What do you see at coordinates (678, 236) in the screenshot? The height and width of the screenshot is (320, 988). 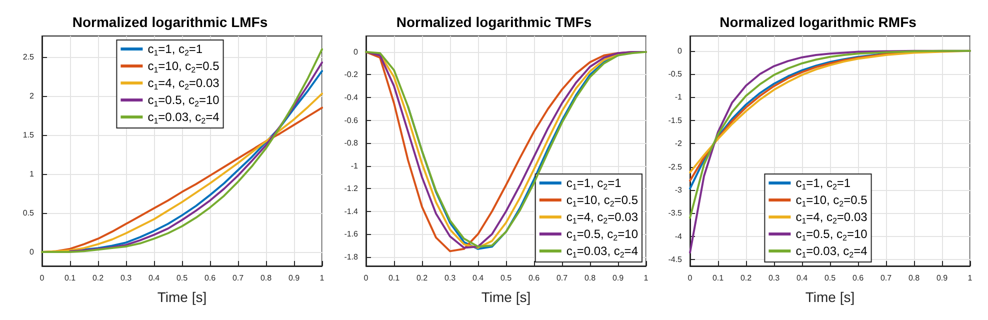 I see `y-tick-label: -4` at bounding box center [678, 236].